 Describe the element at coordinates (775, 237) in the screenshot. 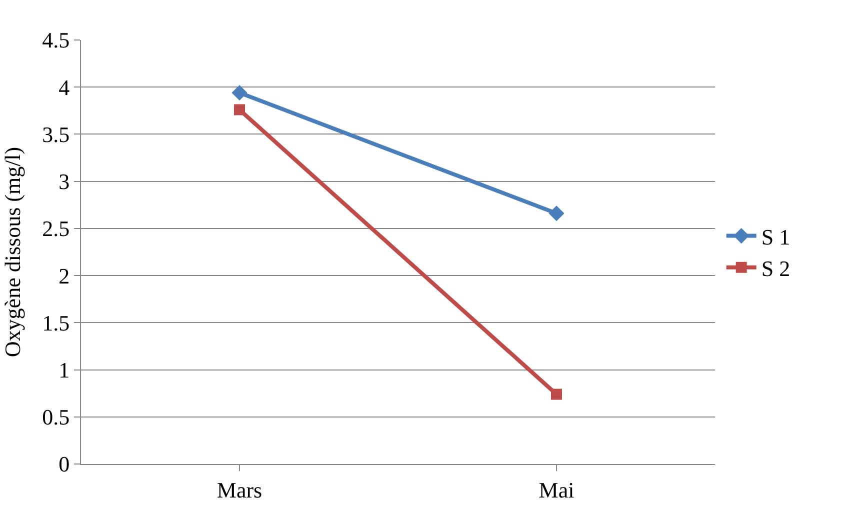

I see `legend-label: S 1` at that location.